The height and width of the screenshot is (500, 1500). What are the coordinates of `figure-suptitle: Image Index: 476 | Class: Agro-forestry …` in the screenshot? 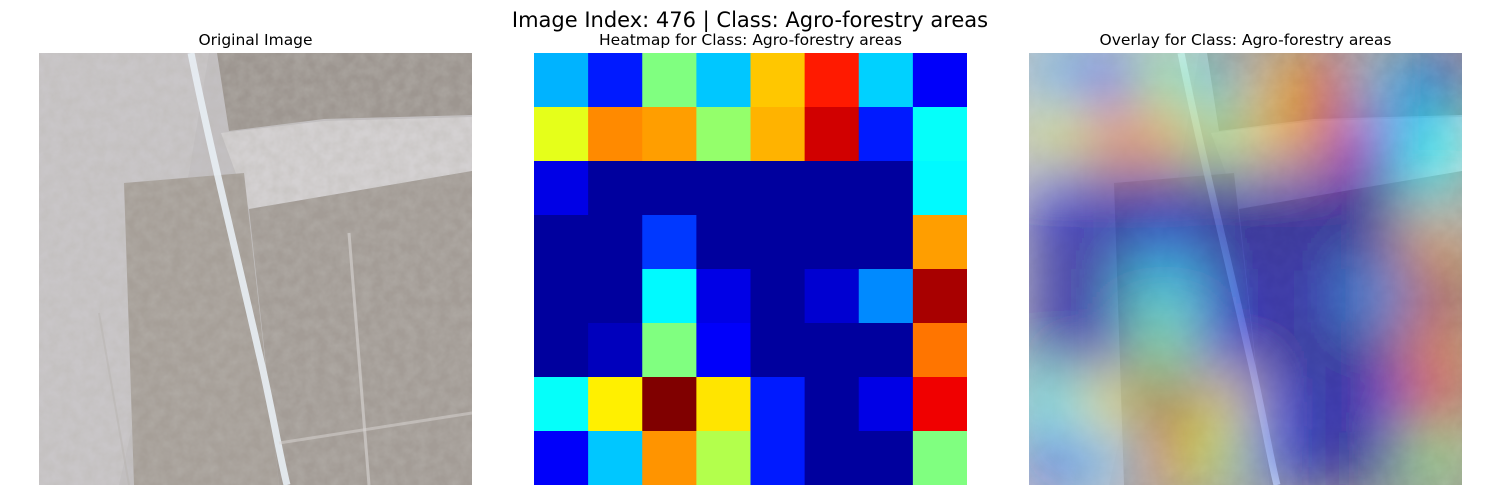 It's located at (750, 20).